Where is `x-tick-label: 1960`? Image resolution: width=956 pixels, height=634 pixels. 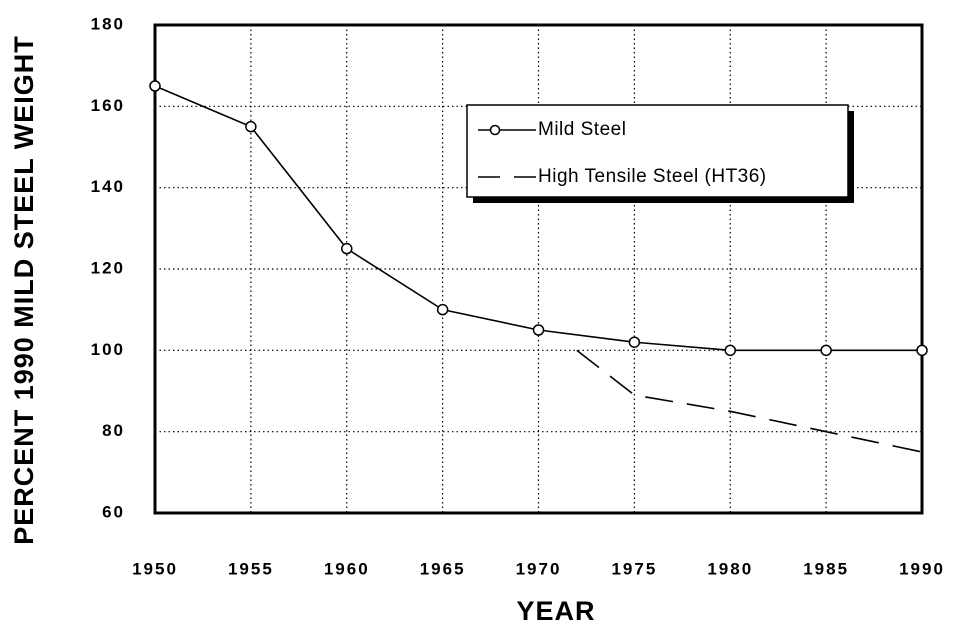
x-tick-label: 1960 is located at coordinates (347, 568).